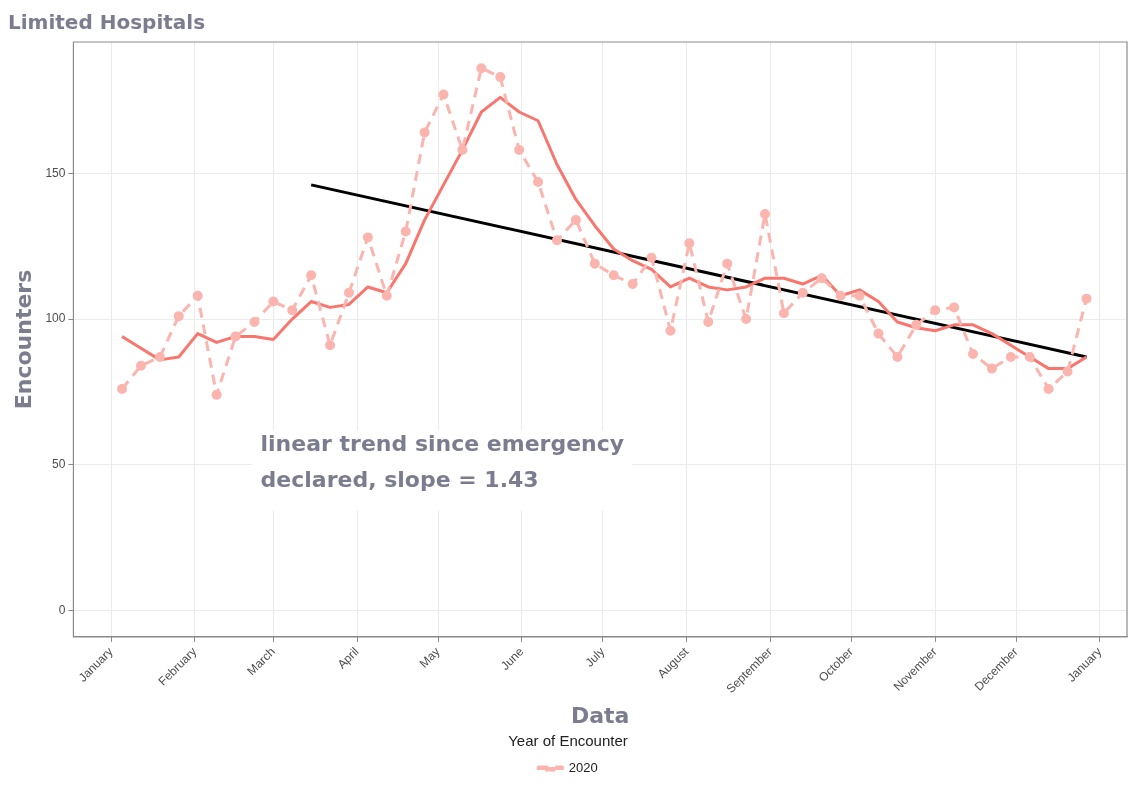  I want to click on y-tick-label: 0, so click(62, 609).